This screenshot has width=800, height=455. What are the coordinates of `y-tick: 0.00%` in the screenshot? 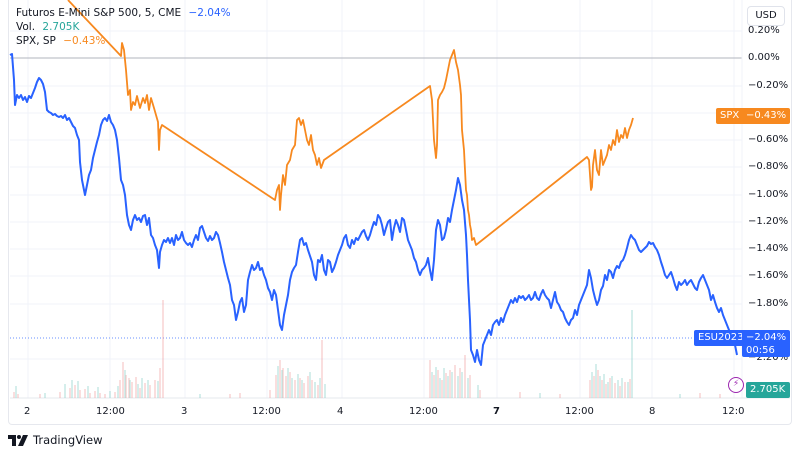 It's located at (764, 57).